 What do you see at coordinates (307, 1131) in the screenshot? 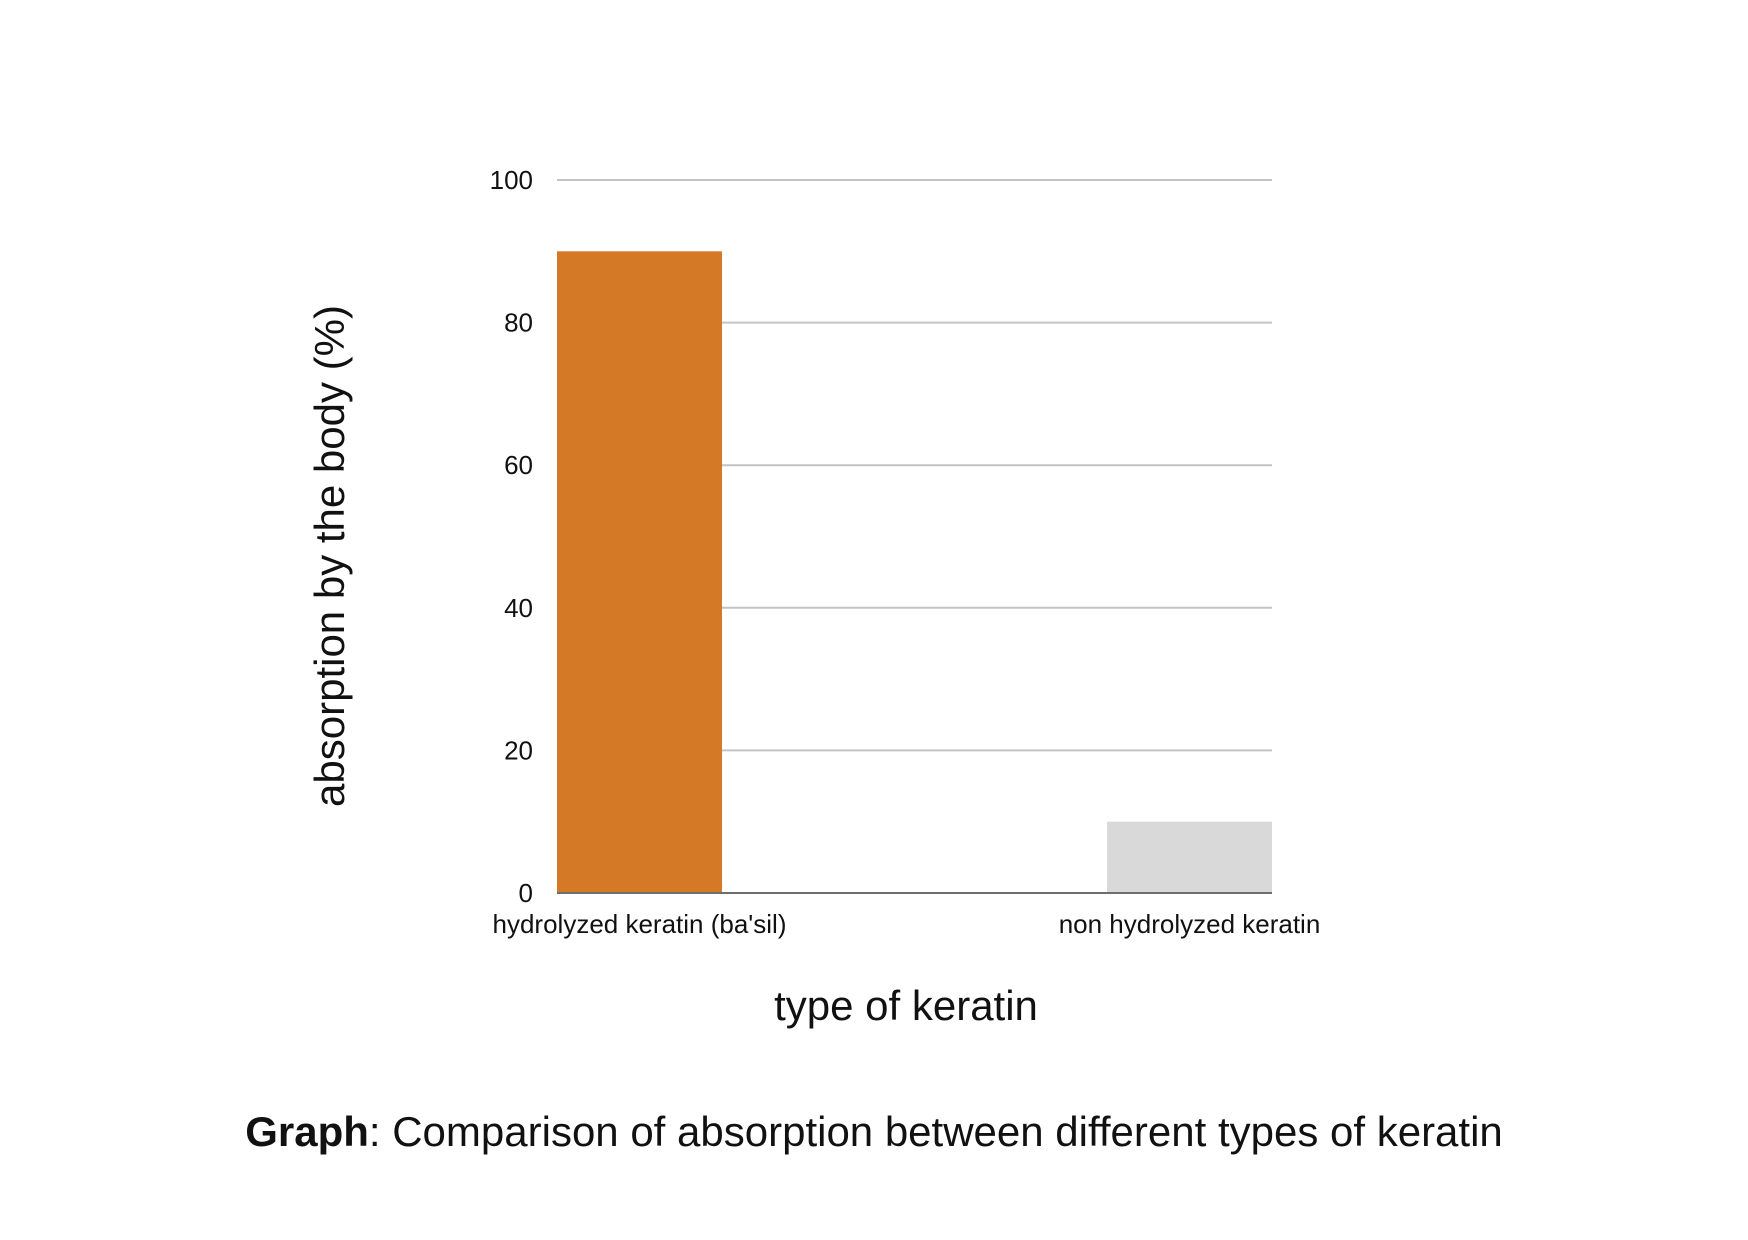
I see `caption-prefix: Graph` at bounding box center [307, 1131].